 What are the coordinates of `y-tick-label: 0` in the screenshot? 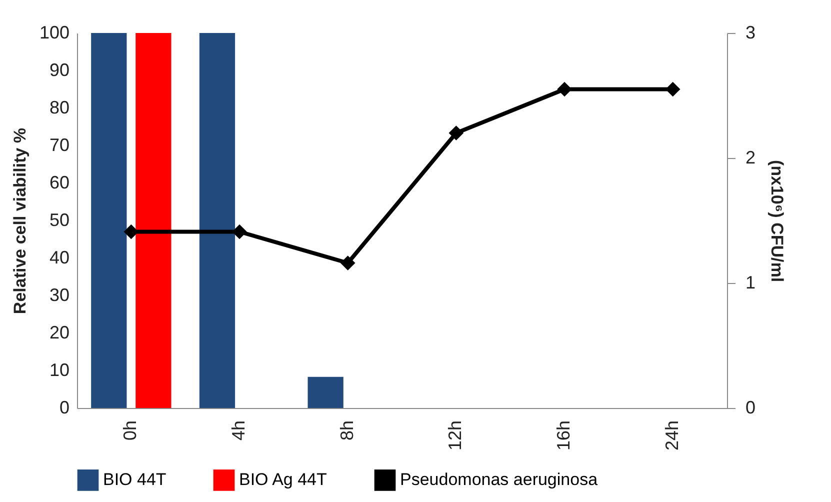 It's located at (64, 408).